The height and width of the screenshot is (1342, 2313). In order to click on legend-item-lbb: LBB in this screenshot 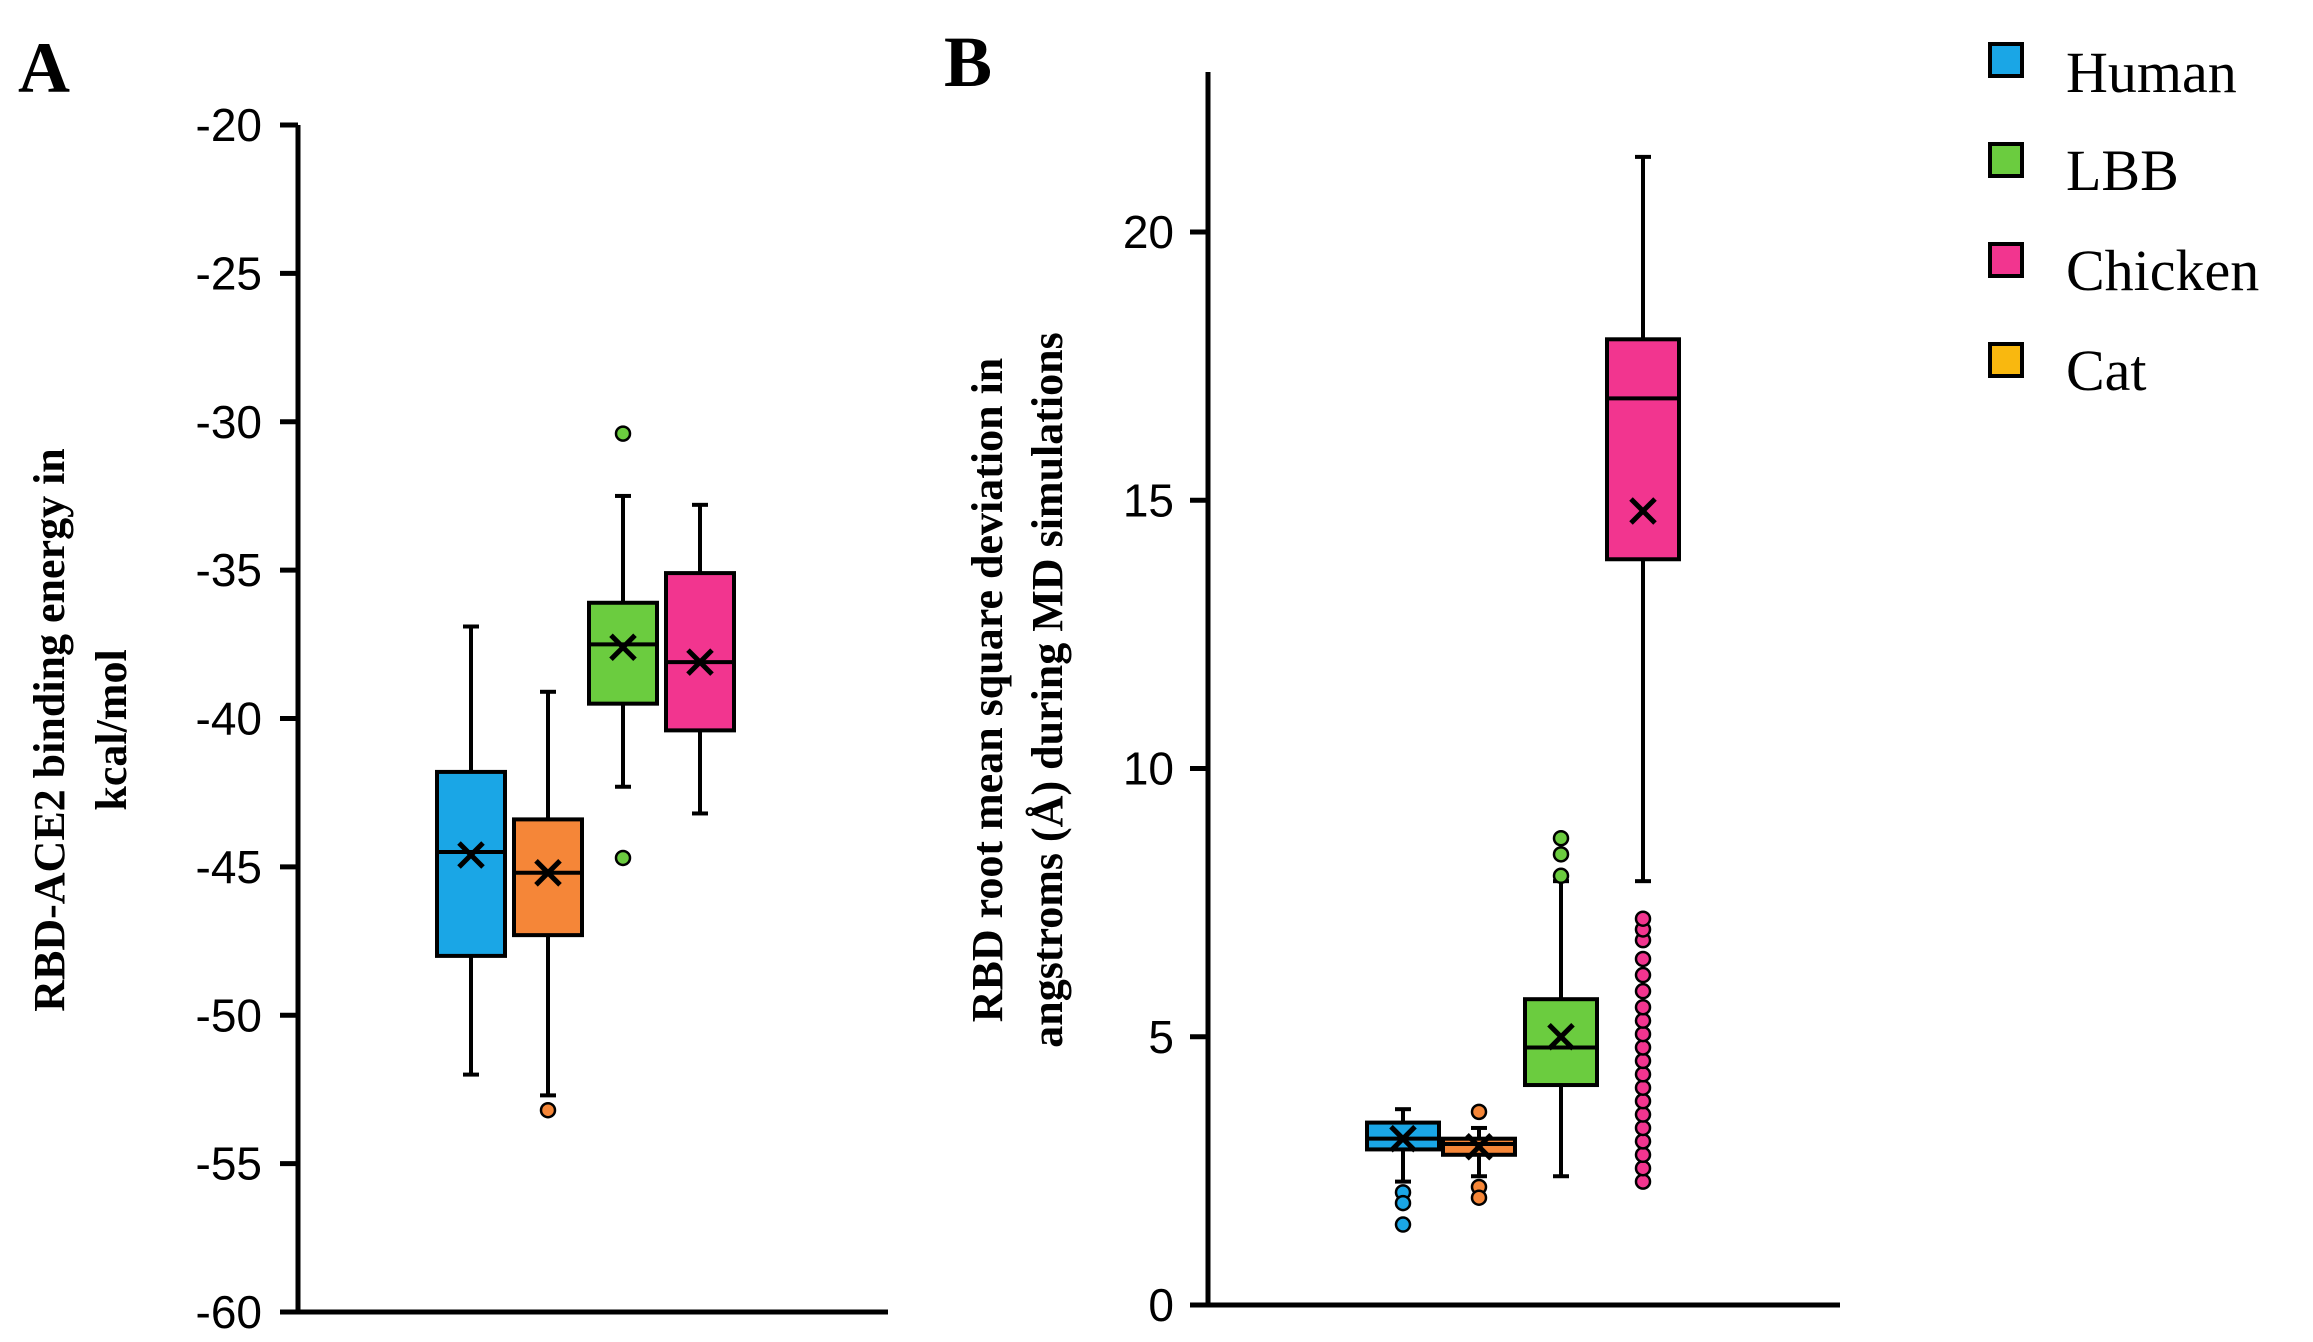, I will do `click(2083, 170)`.